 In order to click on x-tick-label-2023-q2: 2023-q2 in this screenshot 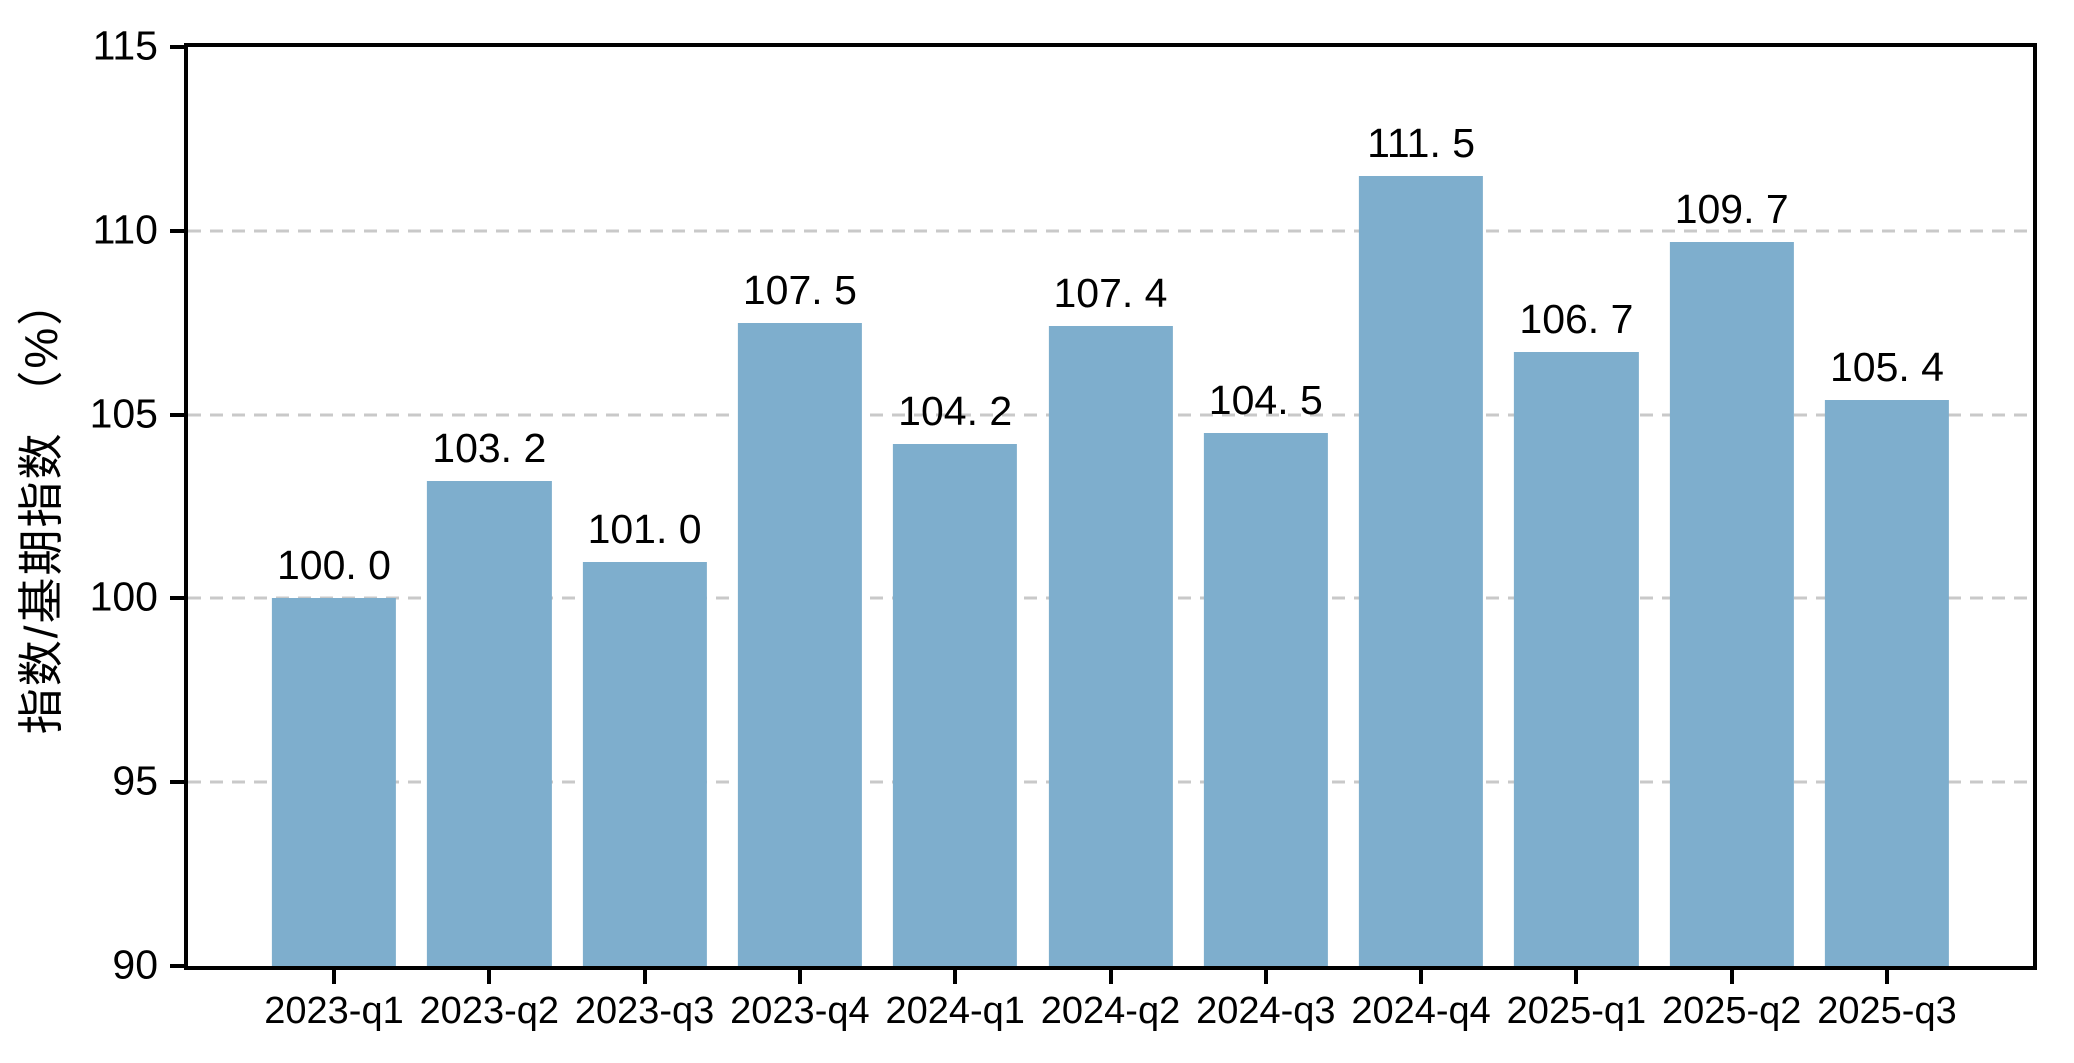, I will do `click(489, 1011)`.